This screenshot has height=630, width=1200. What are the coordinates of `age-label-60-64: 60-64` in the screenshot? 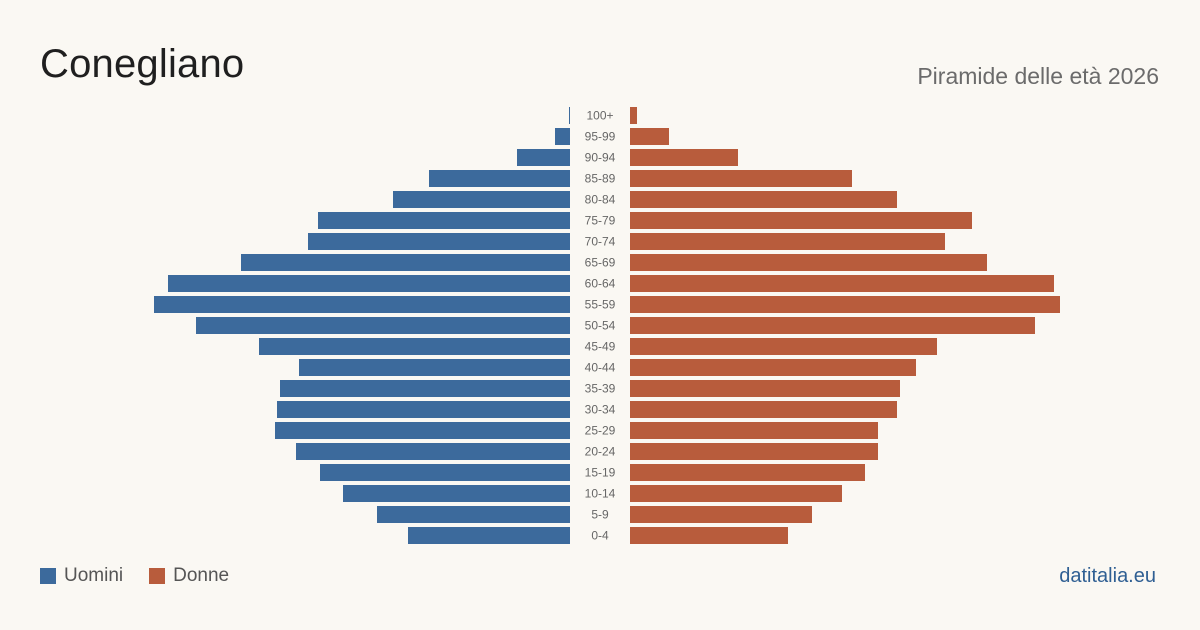 It's located at (600, 284).